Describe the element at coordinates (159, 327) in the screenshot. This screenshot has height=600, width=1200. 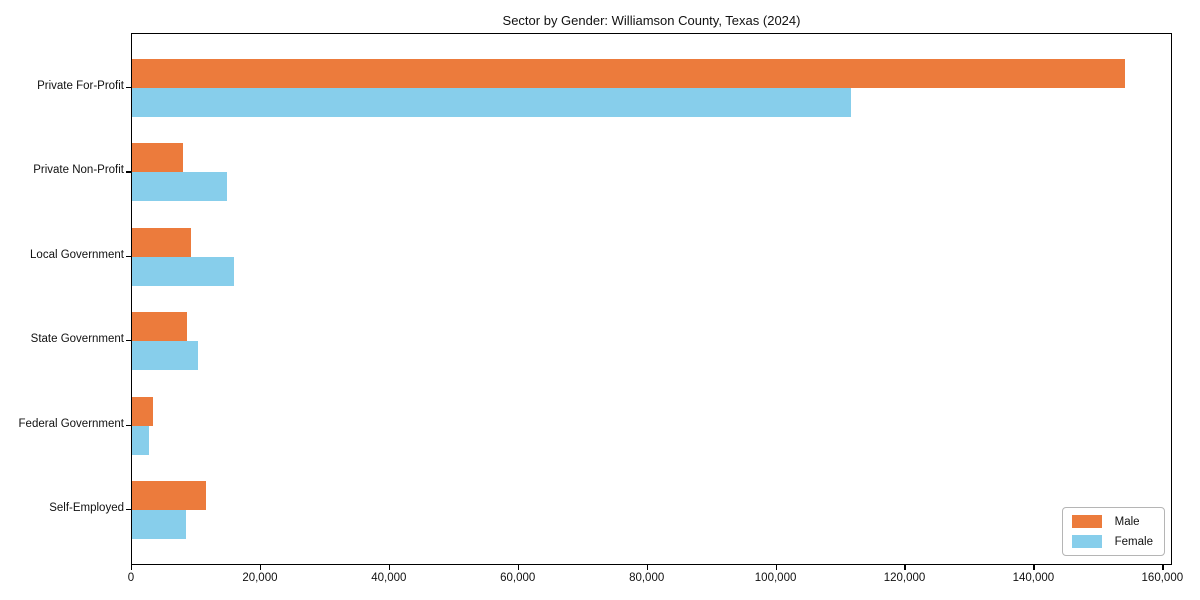
I see `bar-male-state-government` at that location.